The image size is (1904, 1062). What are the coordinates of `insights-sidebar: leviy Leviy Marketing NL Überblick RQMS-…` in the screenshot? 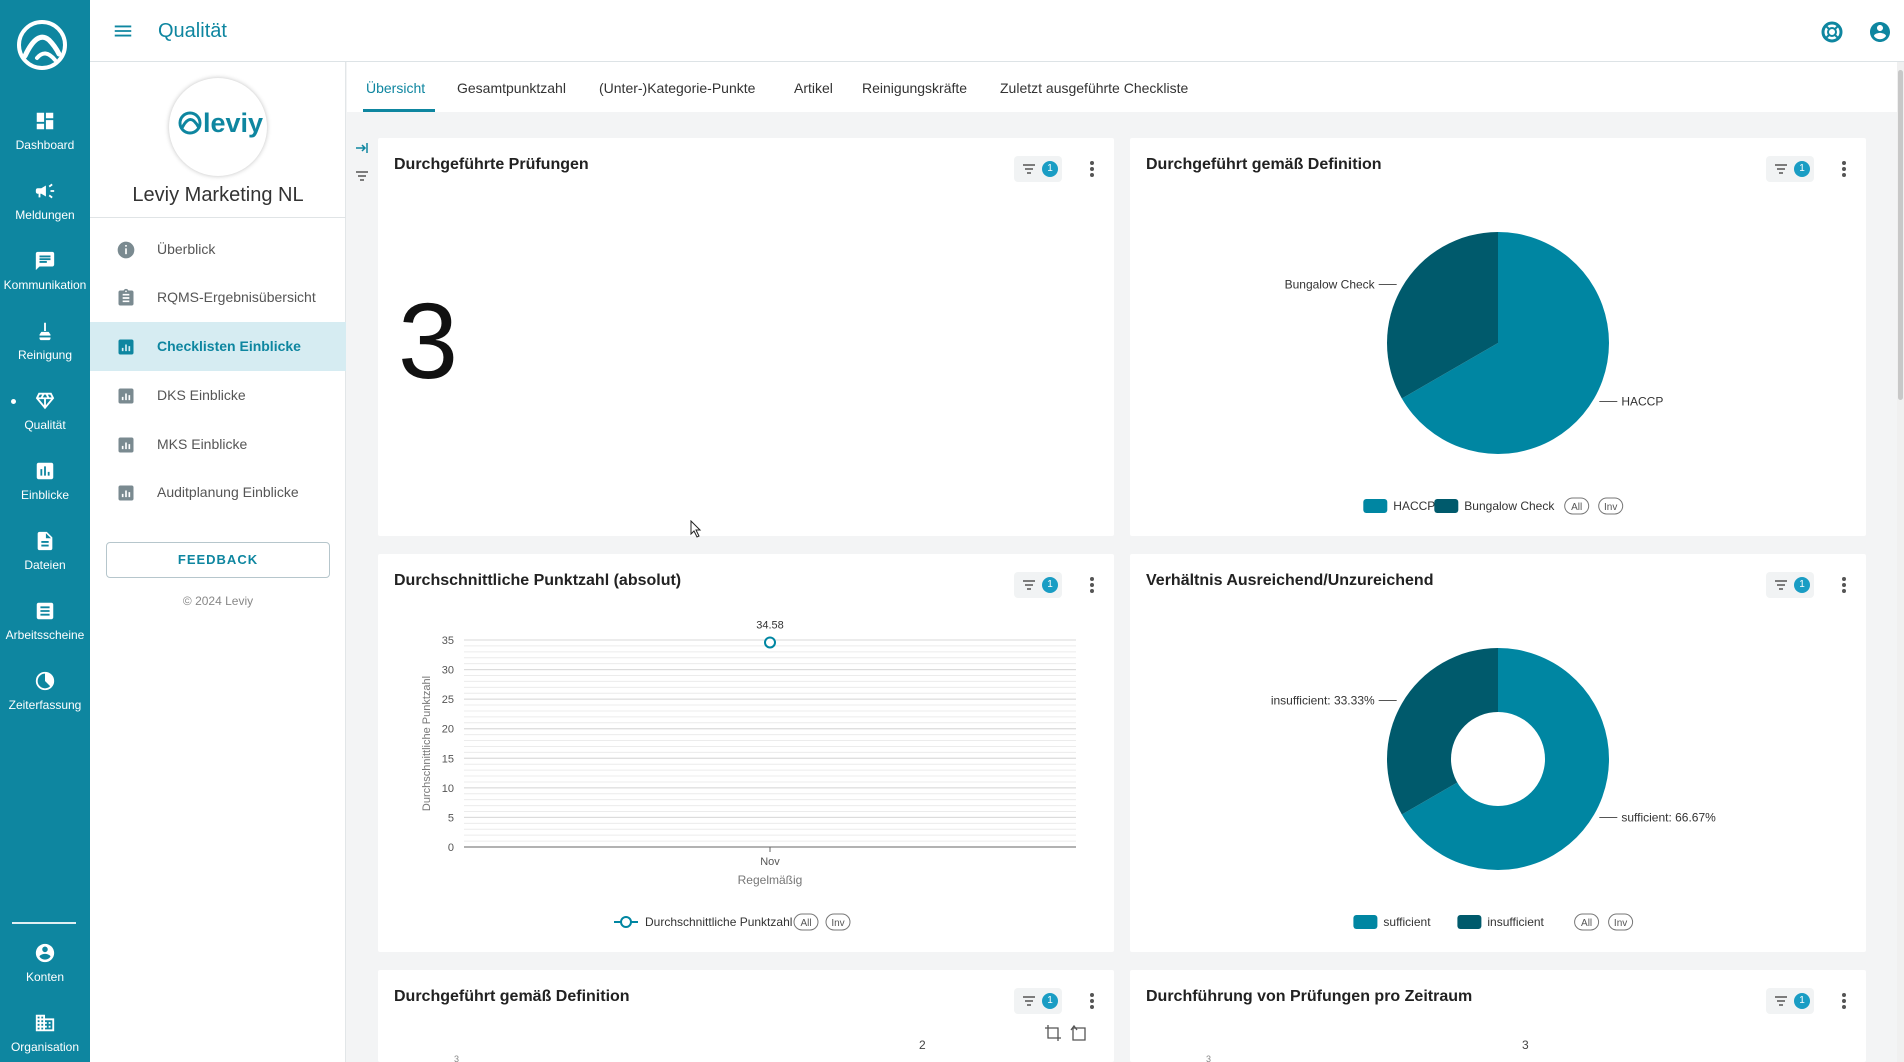 It's located at (218, 562).